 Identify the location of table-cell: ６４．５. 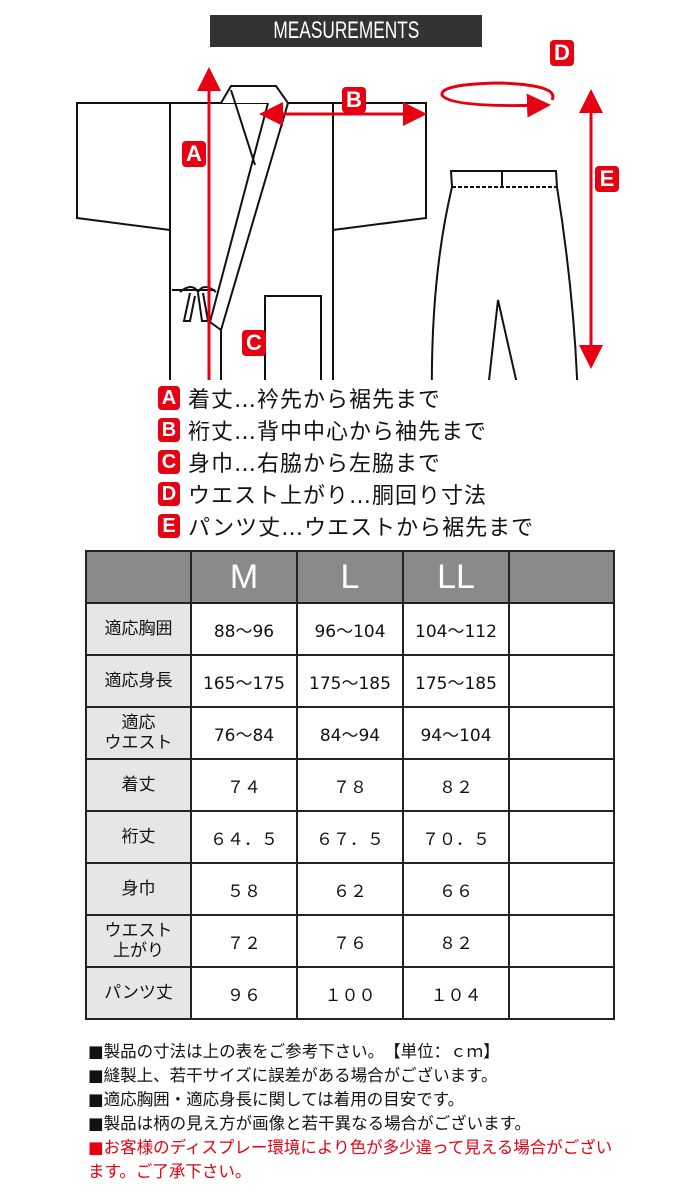
(244, 837).